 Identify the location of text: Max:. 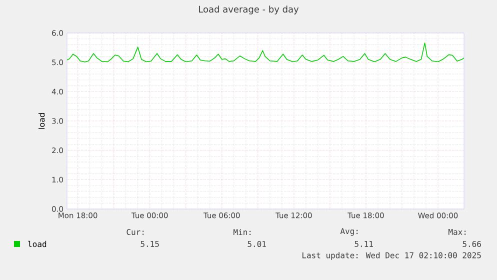
(457, 232).